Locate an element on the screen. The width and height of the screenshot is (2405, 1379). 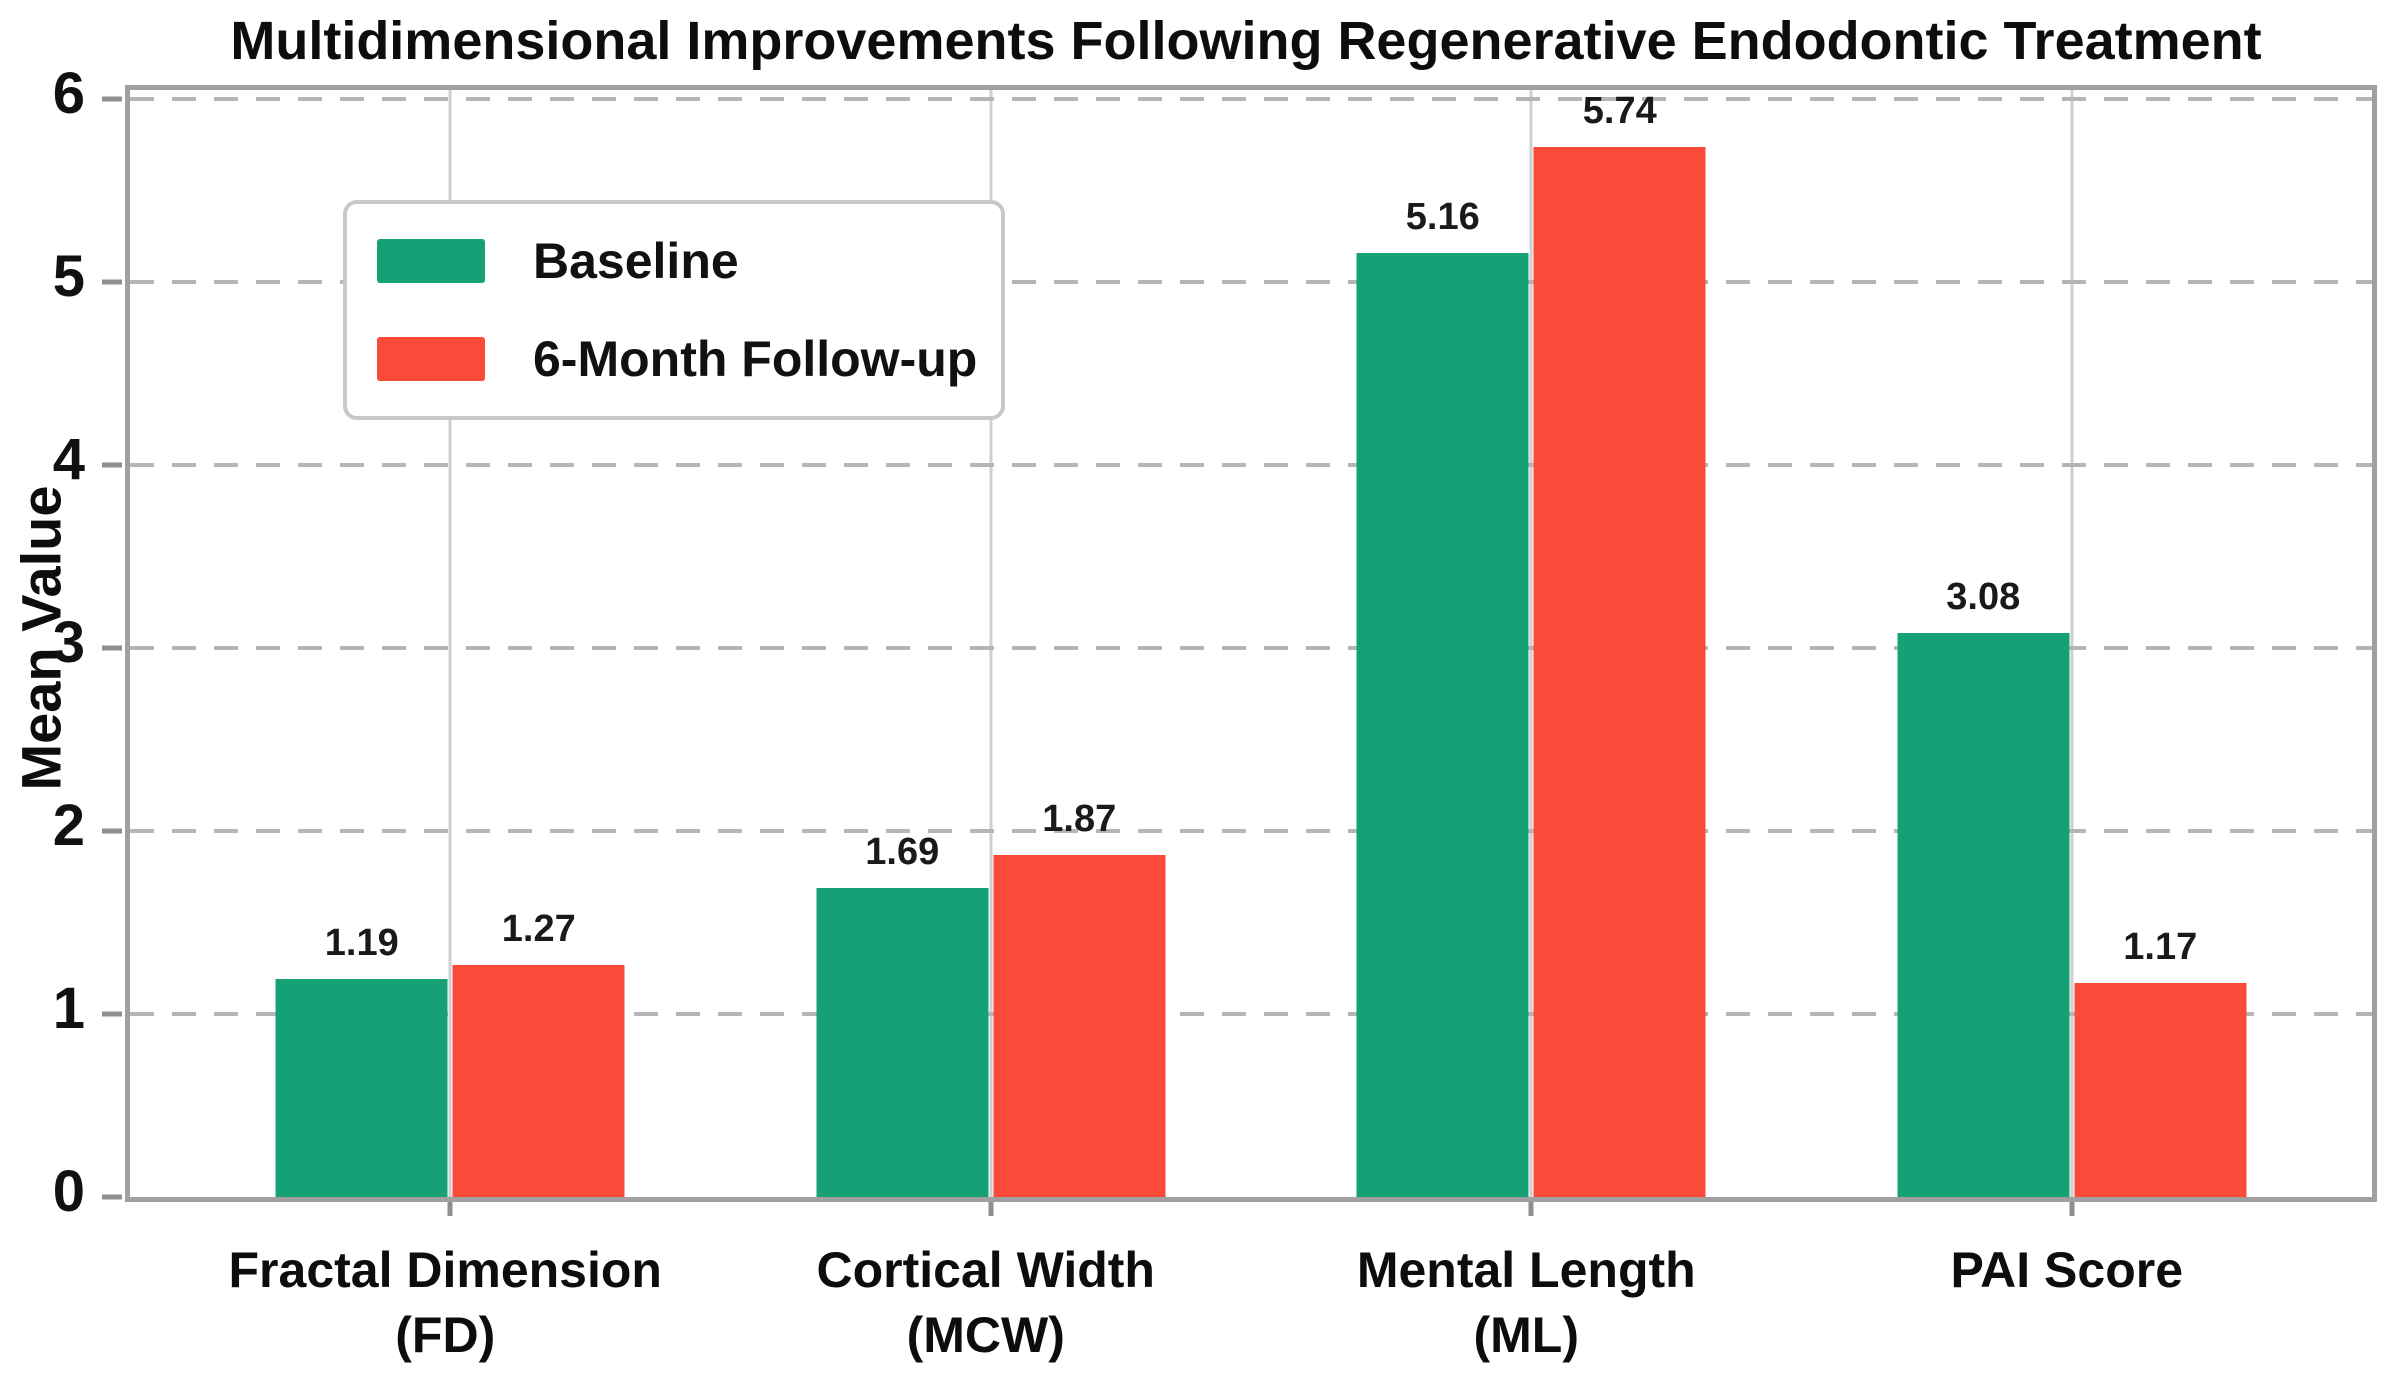
x-category-label-0: Fractal Dimension (FD) is located at coordinates (445, 1302).